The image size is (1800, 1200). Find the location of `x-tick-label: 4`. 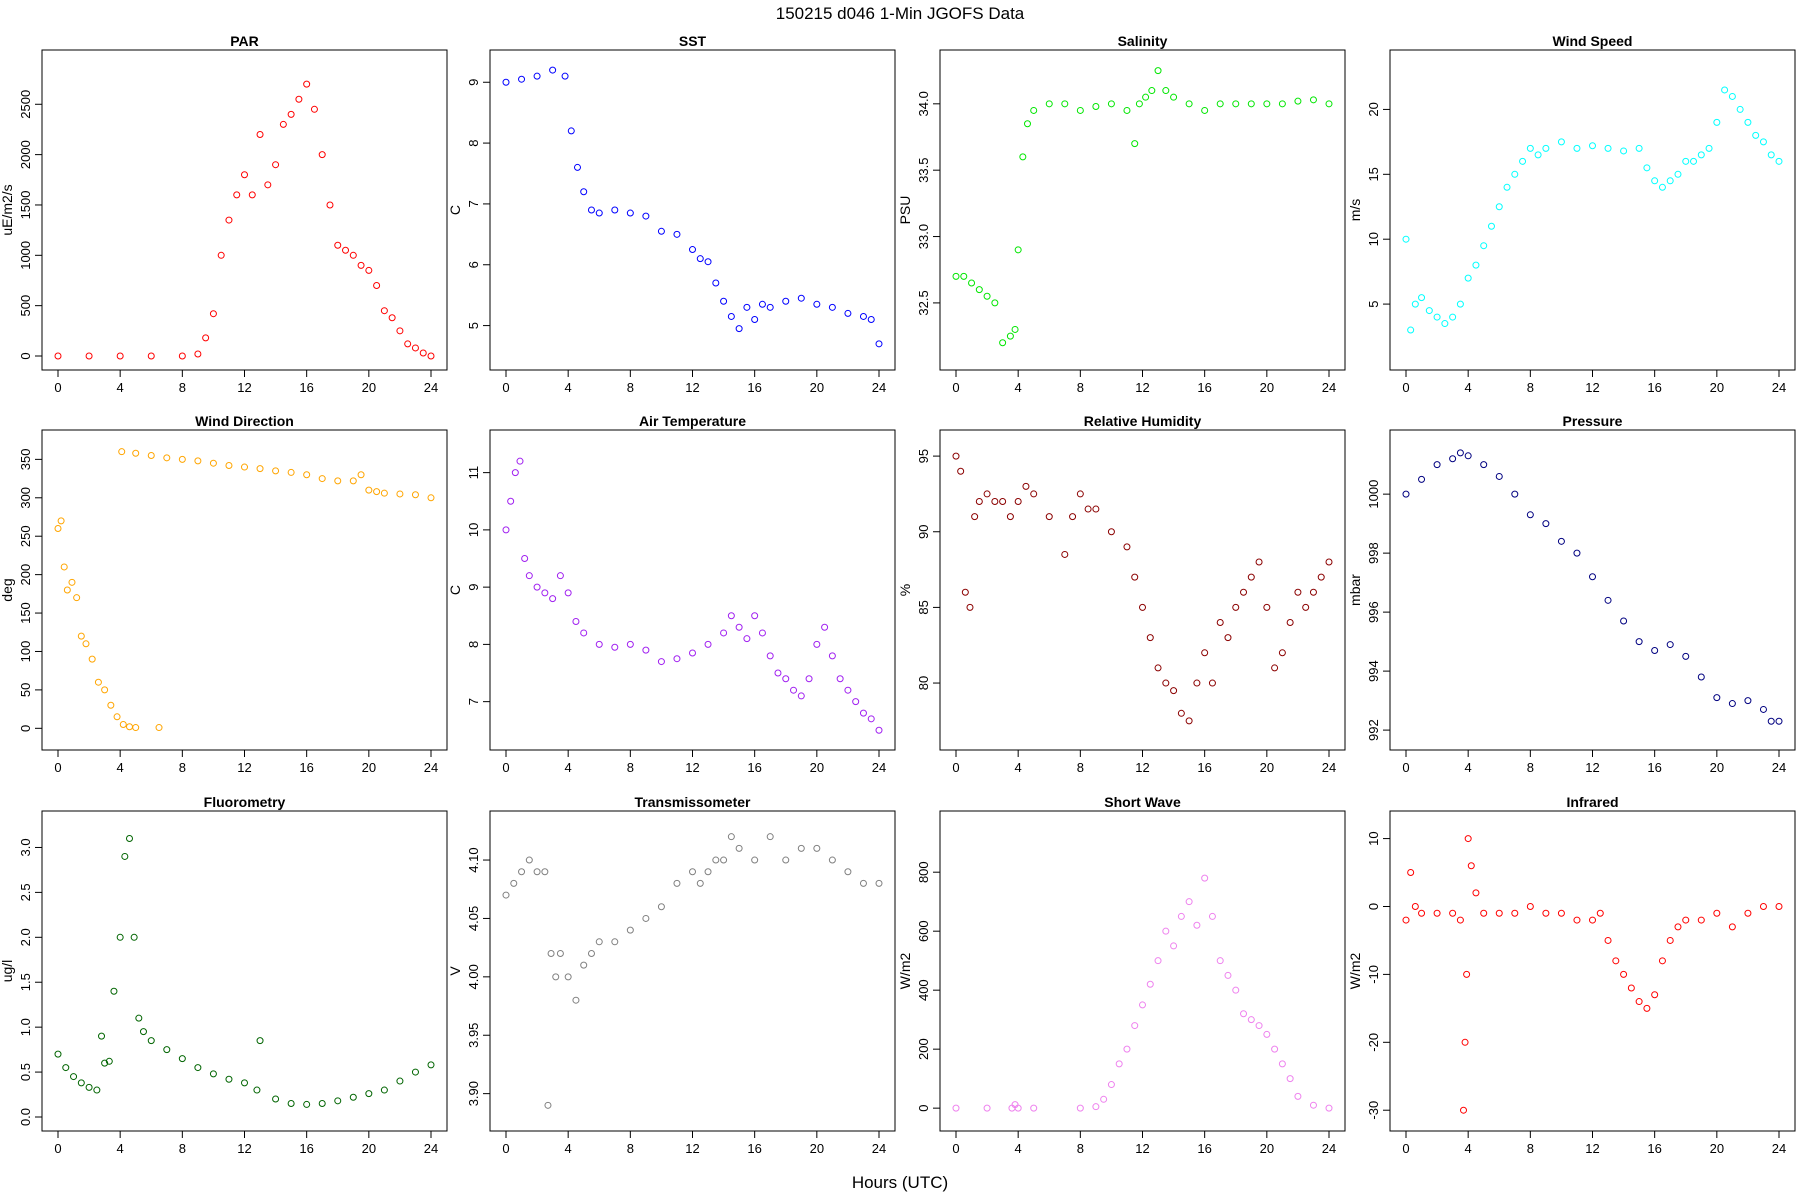

x-tick-label: 4 is located at coordinates (568, 767).